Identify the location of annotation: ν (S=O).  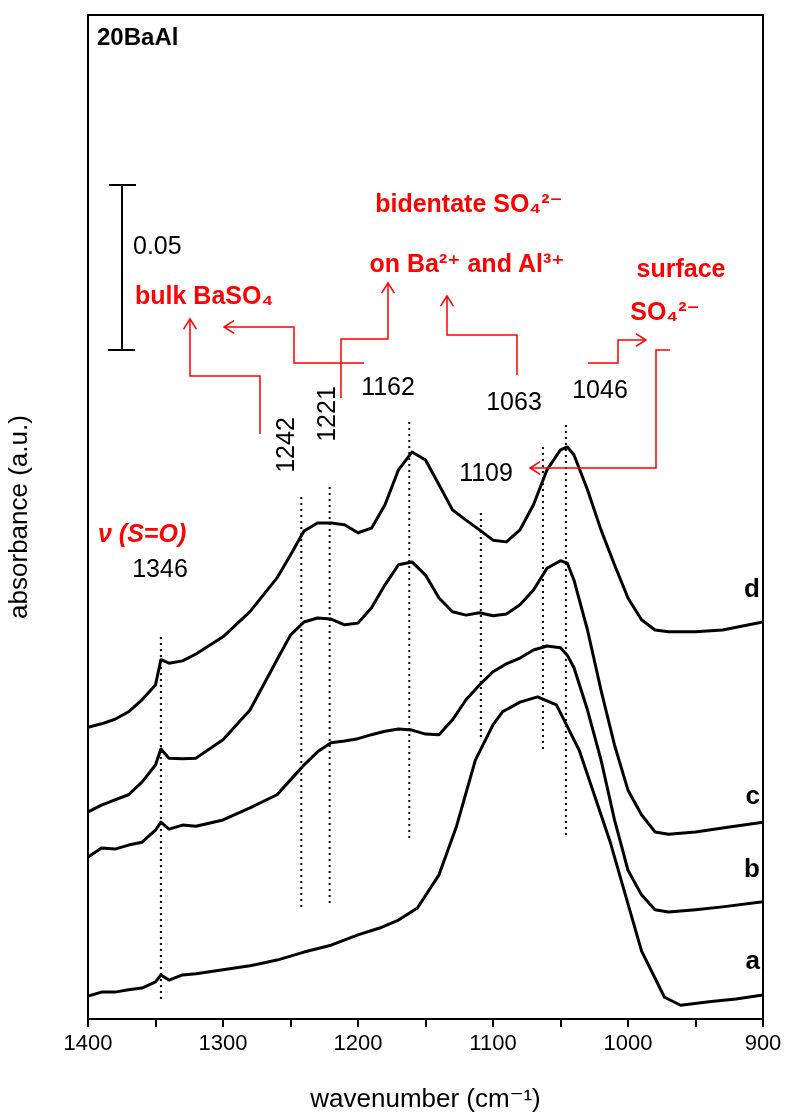
(142, 532).